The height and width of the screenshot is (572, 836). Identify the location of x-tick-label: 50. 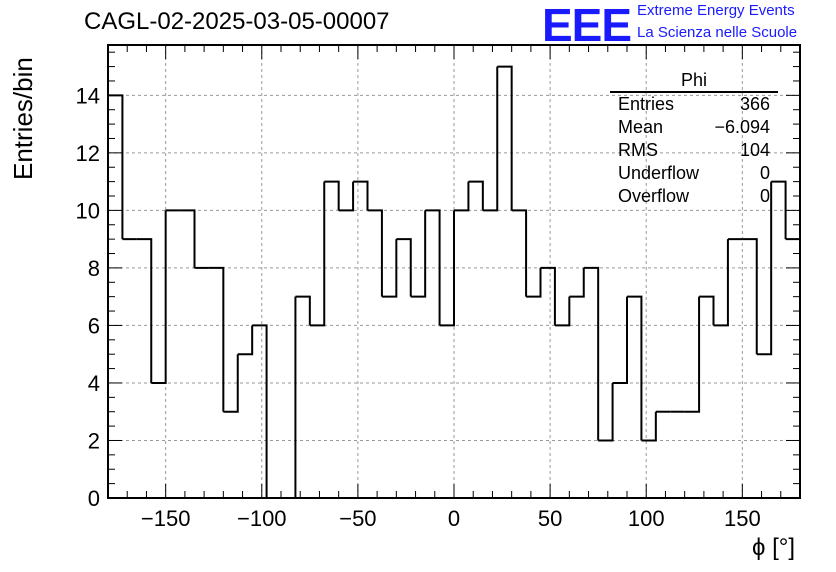
(550, 518).